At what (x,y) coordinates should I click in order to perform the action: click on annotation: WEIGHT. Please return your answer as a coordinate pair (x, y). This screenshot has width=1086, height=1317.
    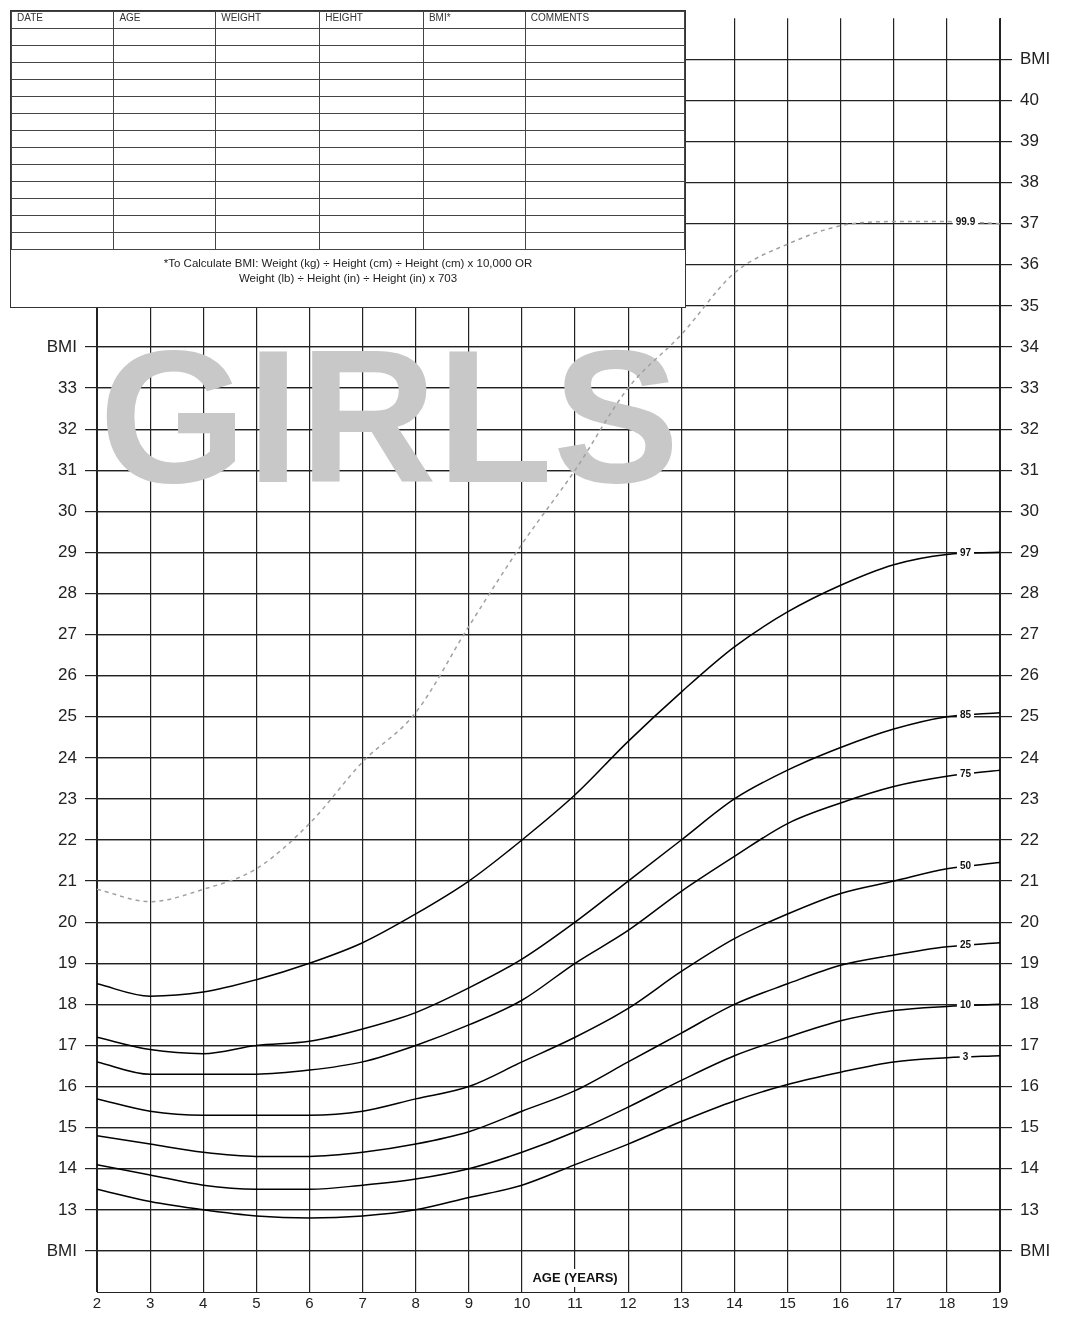
    Looking at the image, I should click on (267, 20).